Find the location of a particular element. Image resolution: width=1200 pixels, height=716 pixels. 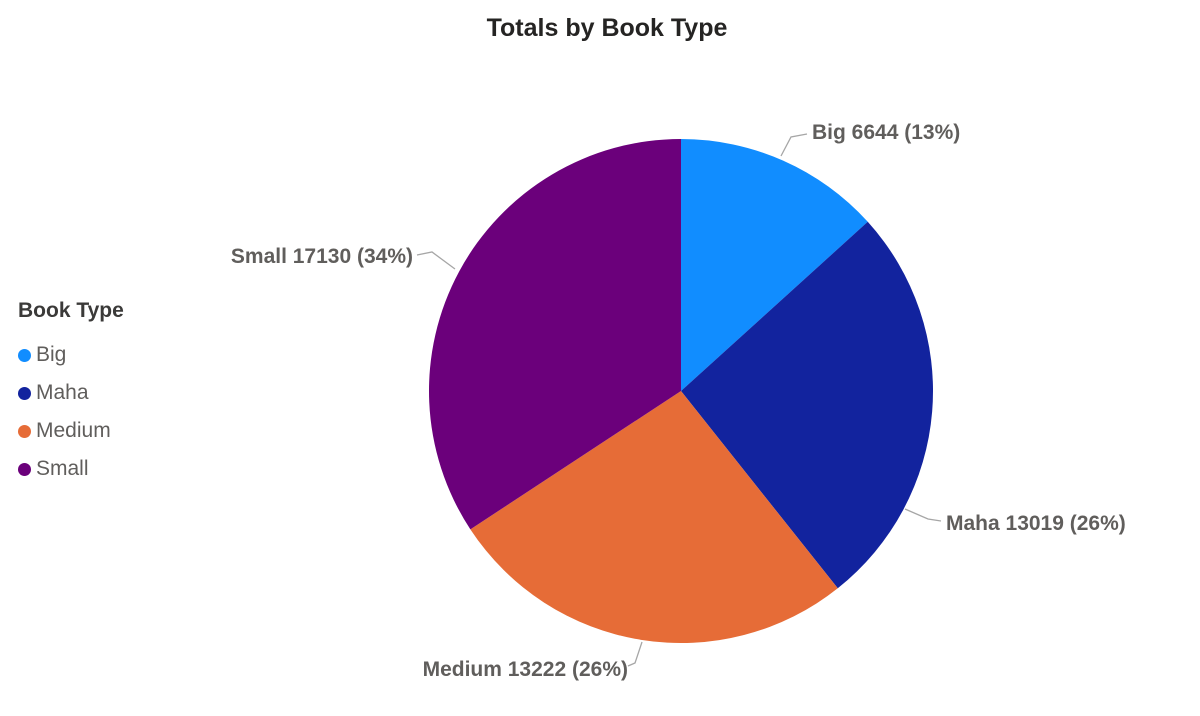

legend-label-big: Big is located at coordinates (51, 354).